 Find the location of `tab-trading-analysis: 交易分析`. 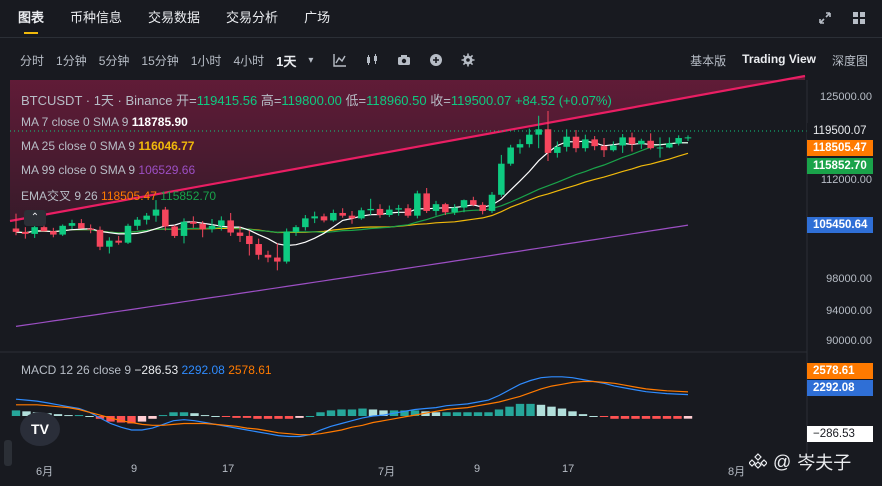

tab-trading-analysis: 交易分析 is located at coordinates (252, 17).